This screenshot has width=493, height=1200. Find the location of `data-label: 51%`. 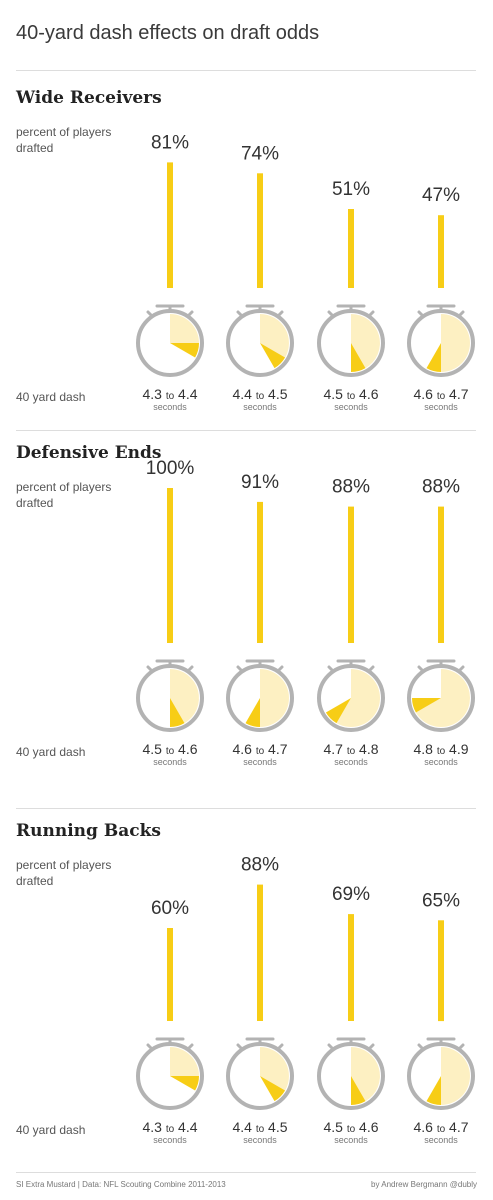

data-label: 51% is located at coordinates (351, 189).